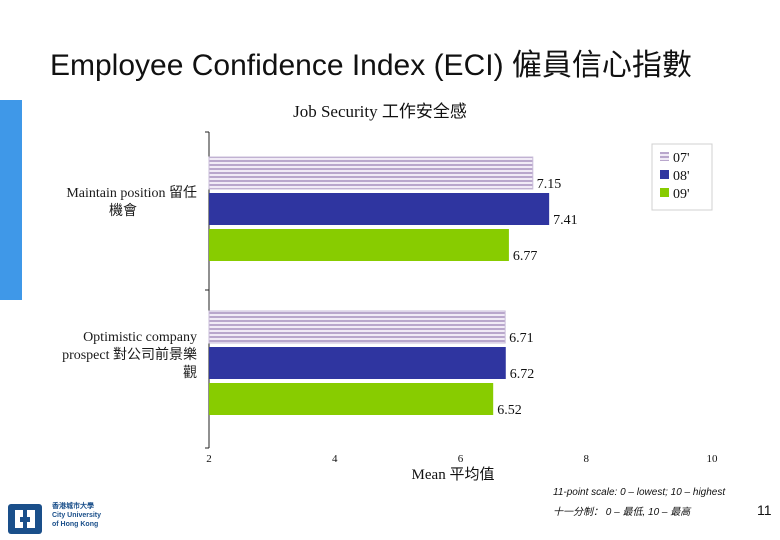 Image resolution: width=780 pixels, height=540 pixels. I want to click on legend-label: 08', so click(681, 176).